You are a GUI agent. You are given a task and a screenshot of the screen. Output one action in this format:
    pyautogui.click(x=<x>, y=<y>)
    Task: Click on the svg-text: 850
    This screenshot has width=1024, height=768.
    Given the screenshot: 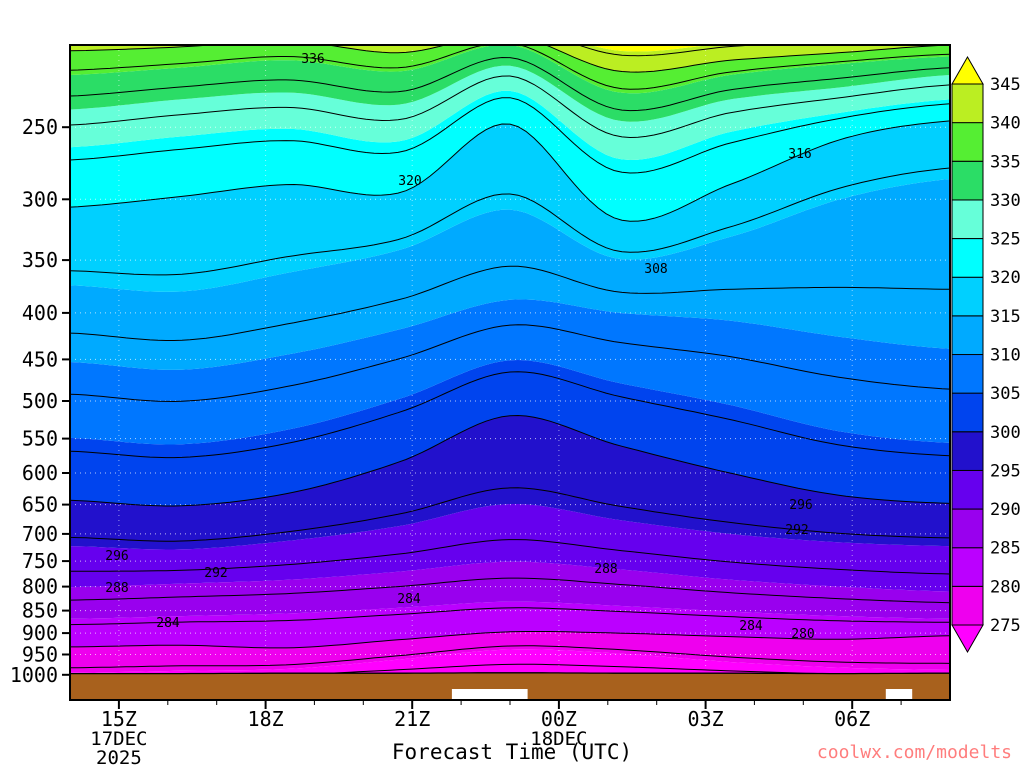 What is the action you would take?
    pyautogui.click(x=40, y=611)
    